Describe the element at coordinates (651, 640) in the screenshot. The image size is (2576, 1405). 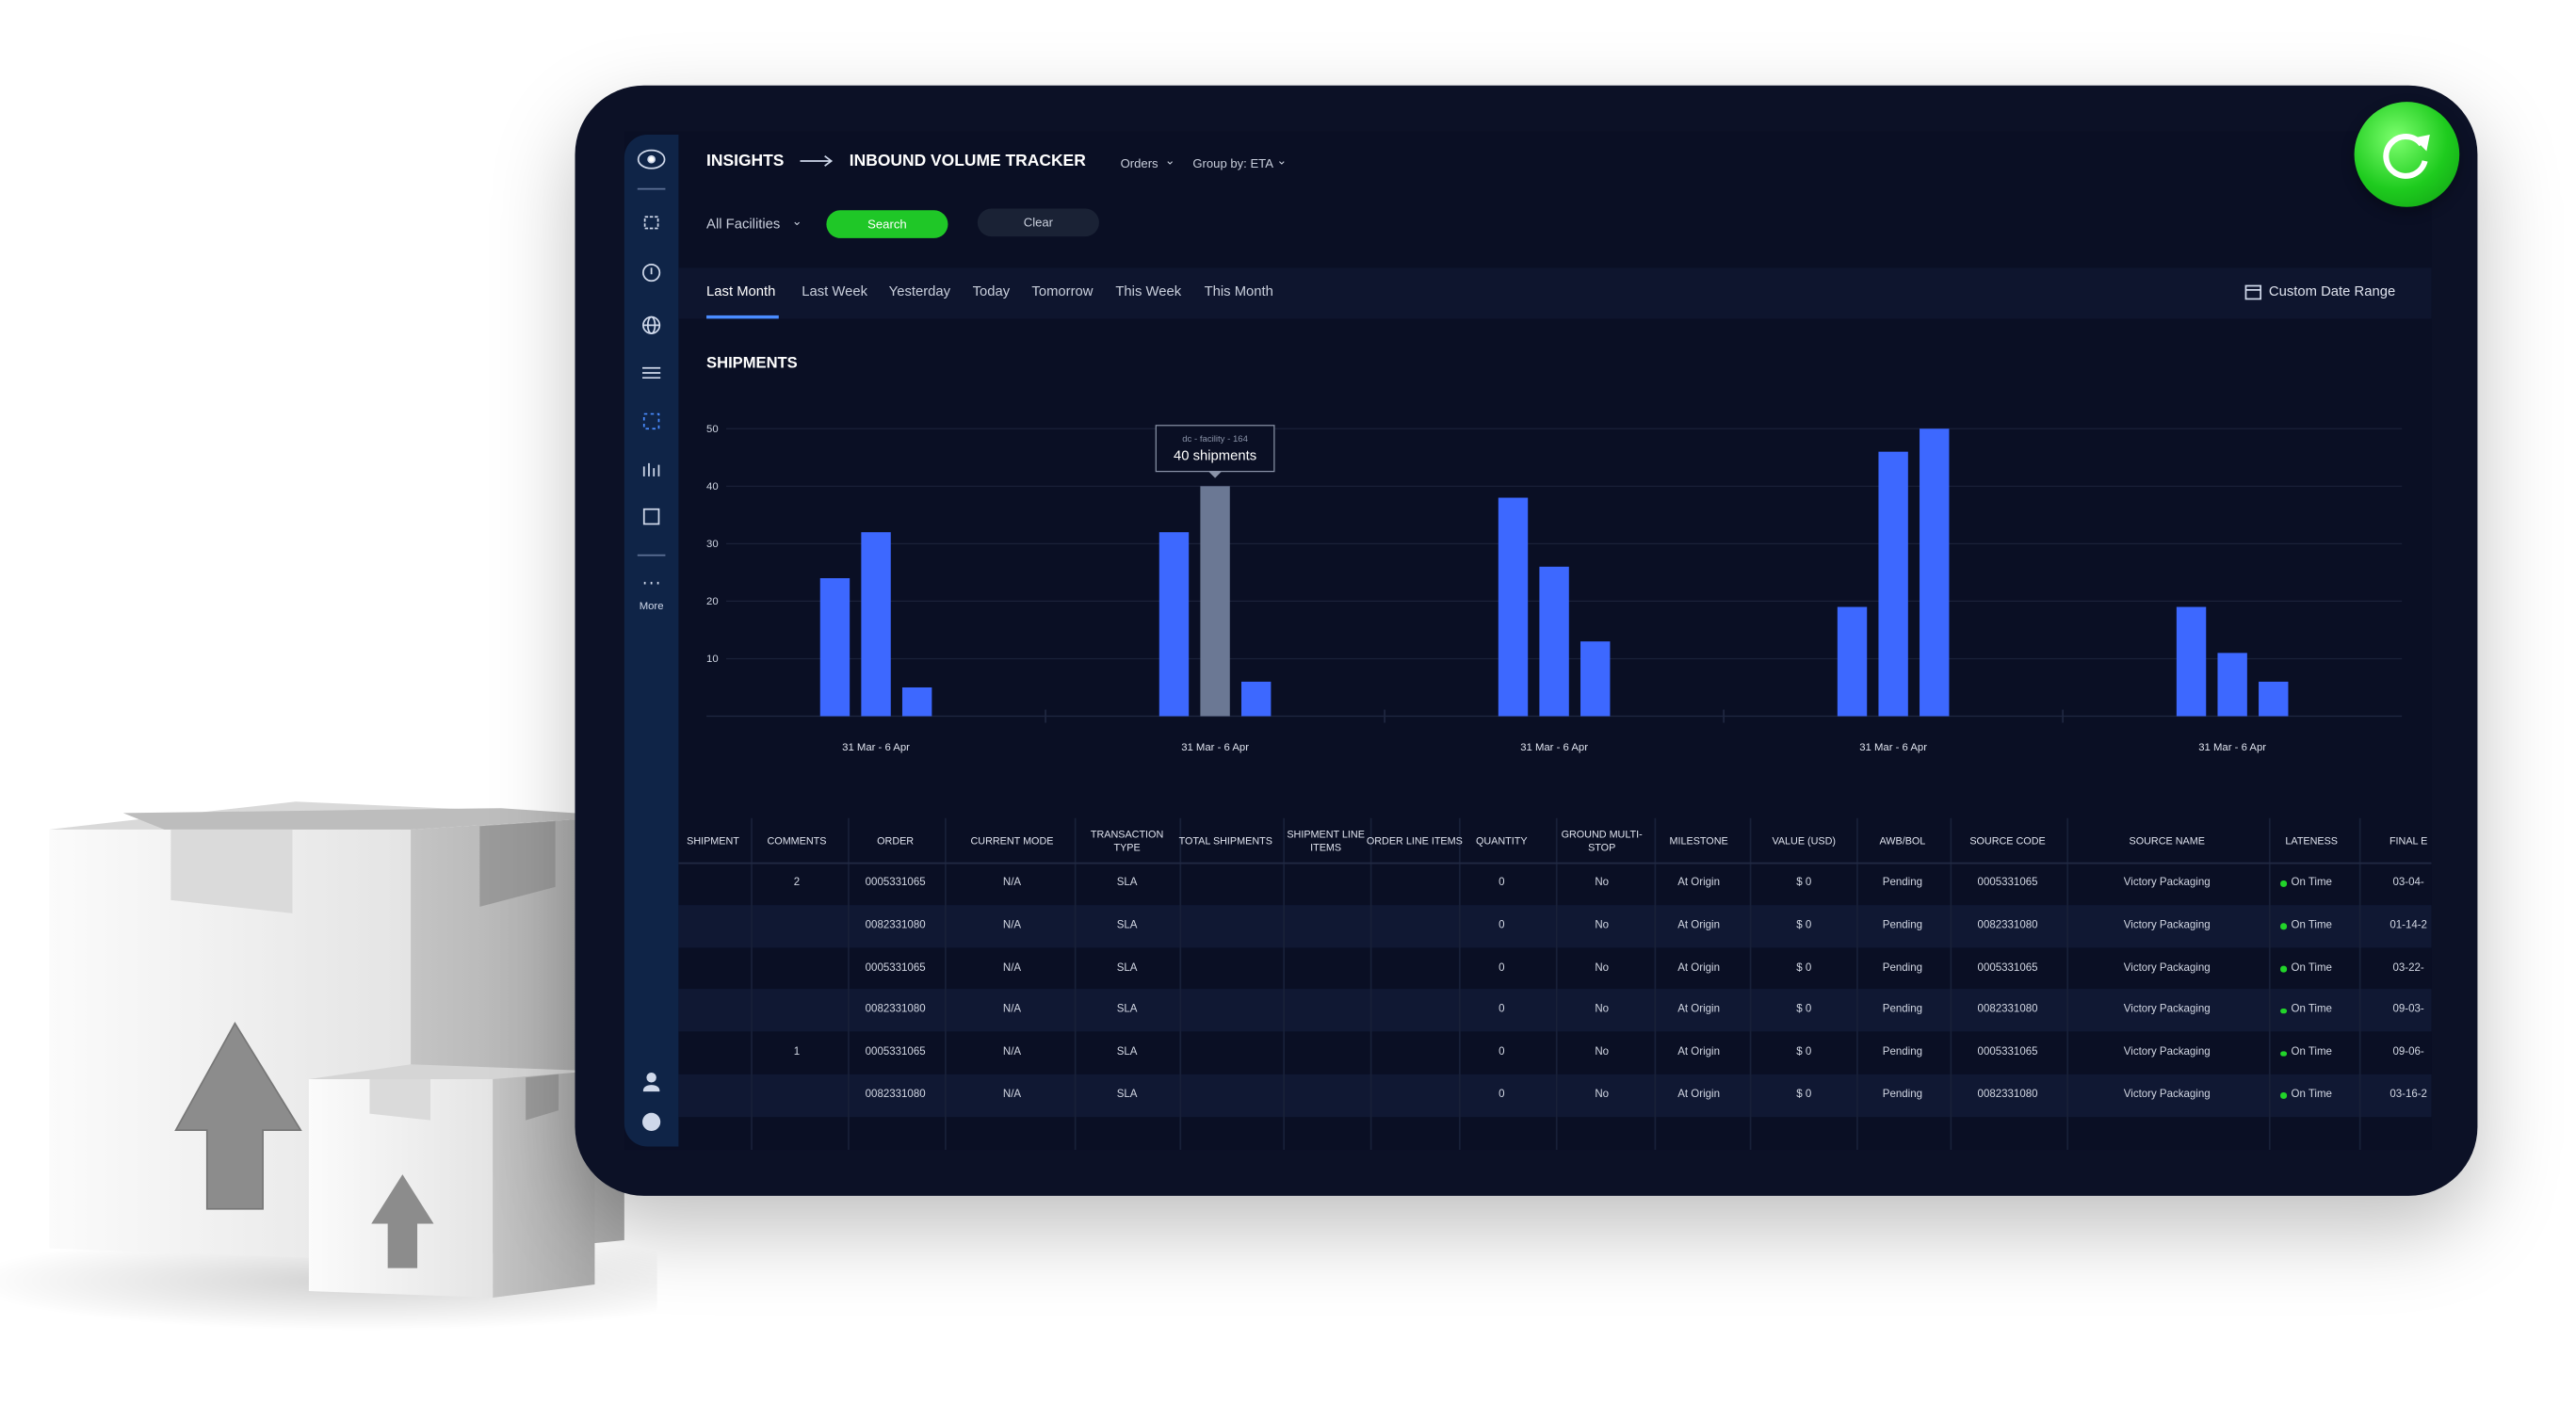
I see `sidebar-icons: More` at that location.